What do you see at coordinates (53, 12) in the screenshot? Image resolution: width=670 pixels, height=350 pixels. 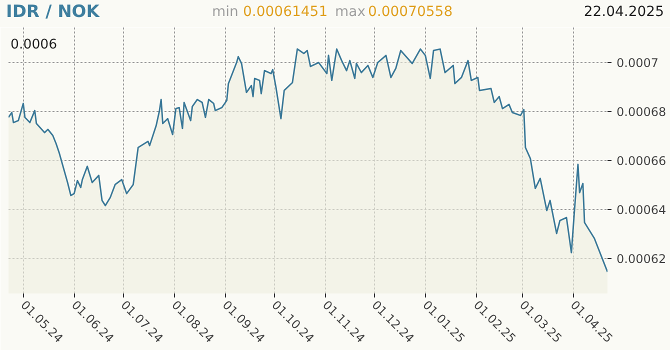 I see `chart-title: IDR / NOK` at bounding box center [53, 12].